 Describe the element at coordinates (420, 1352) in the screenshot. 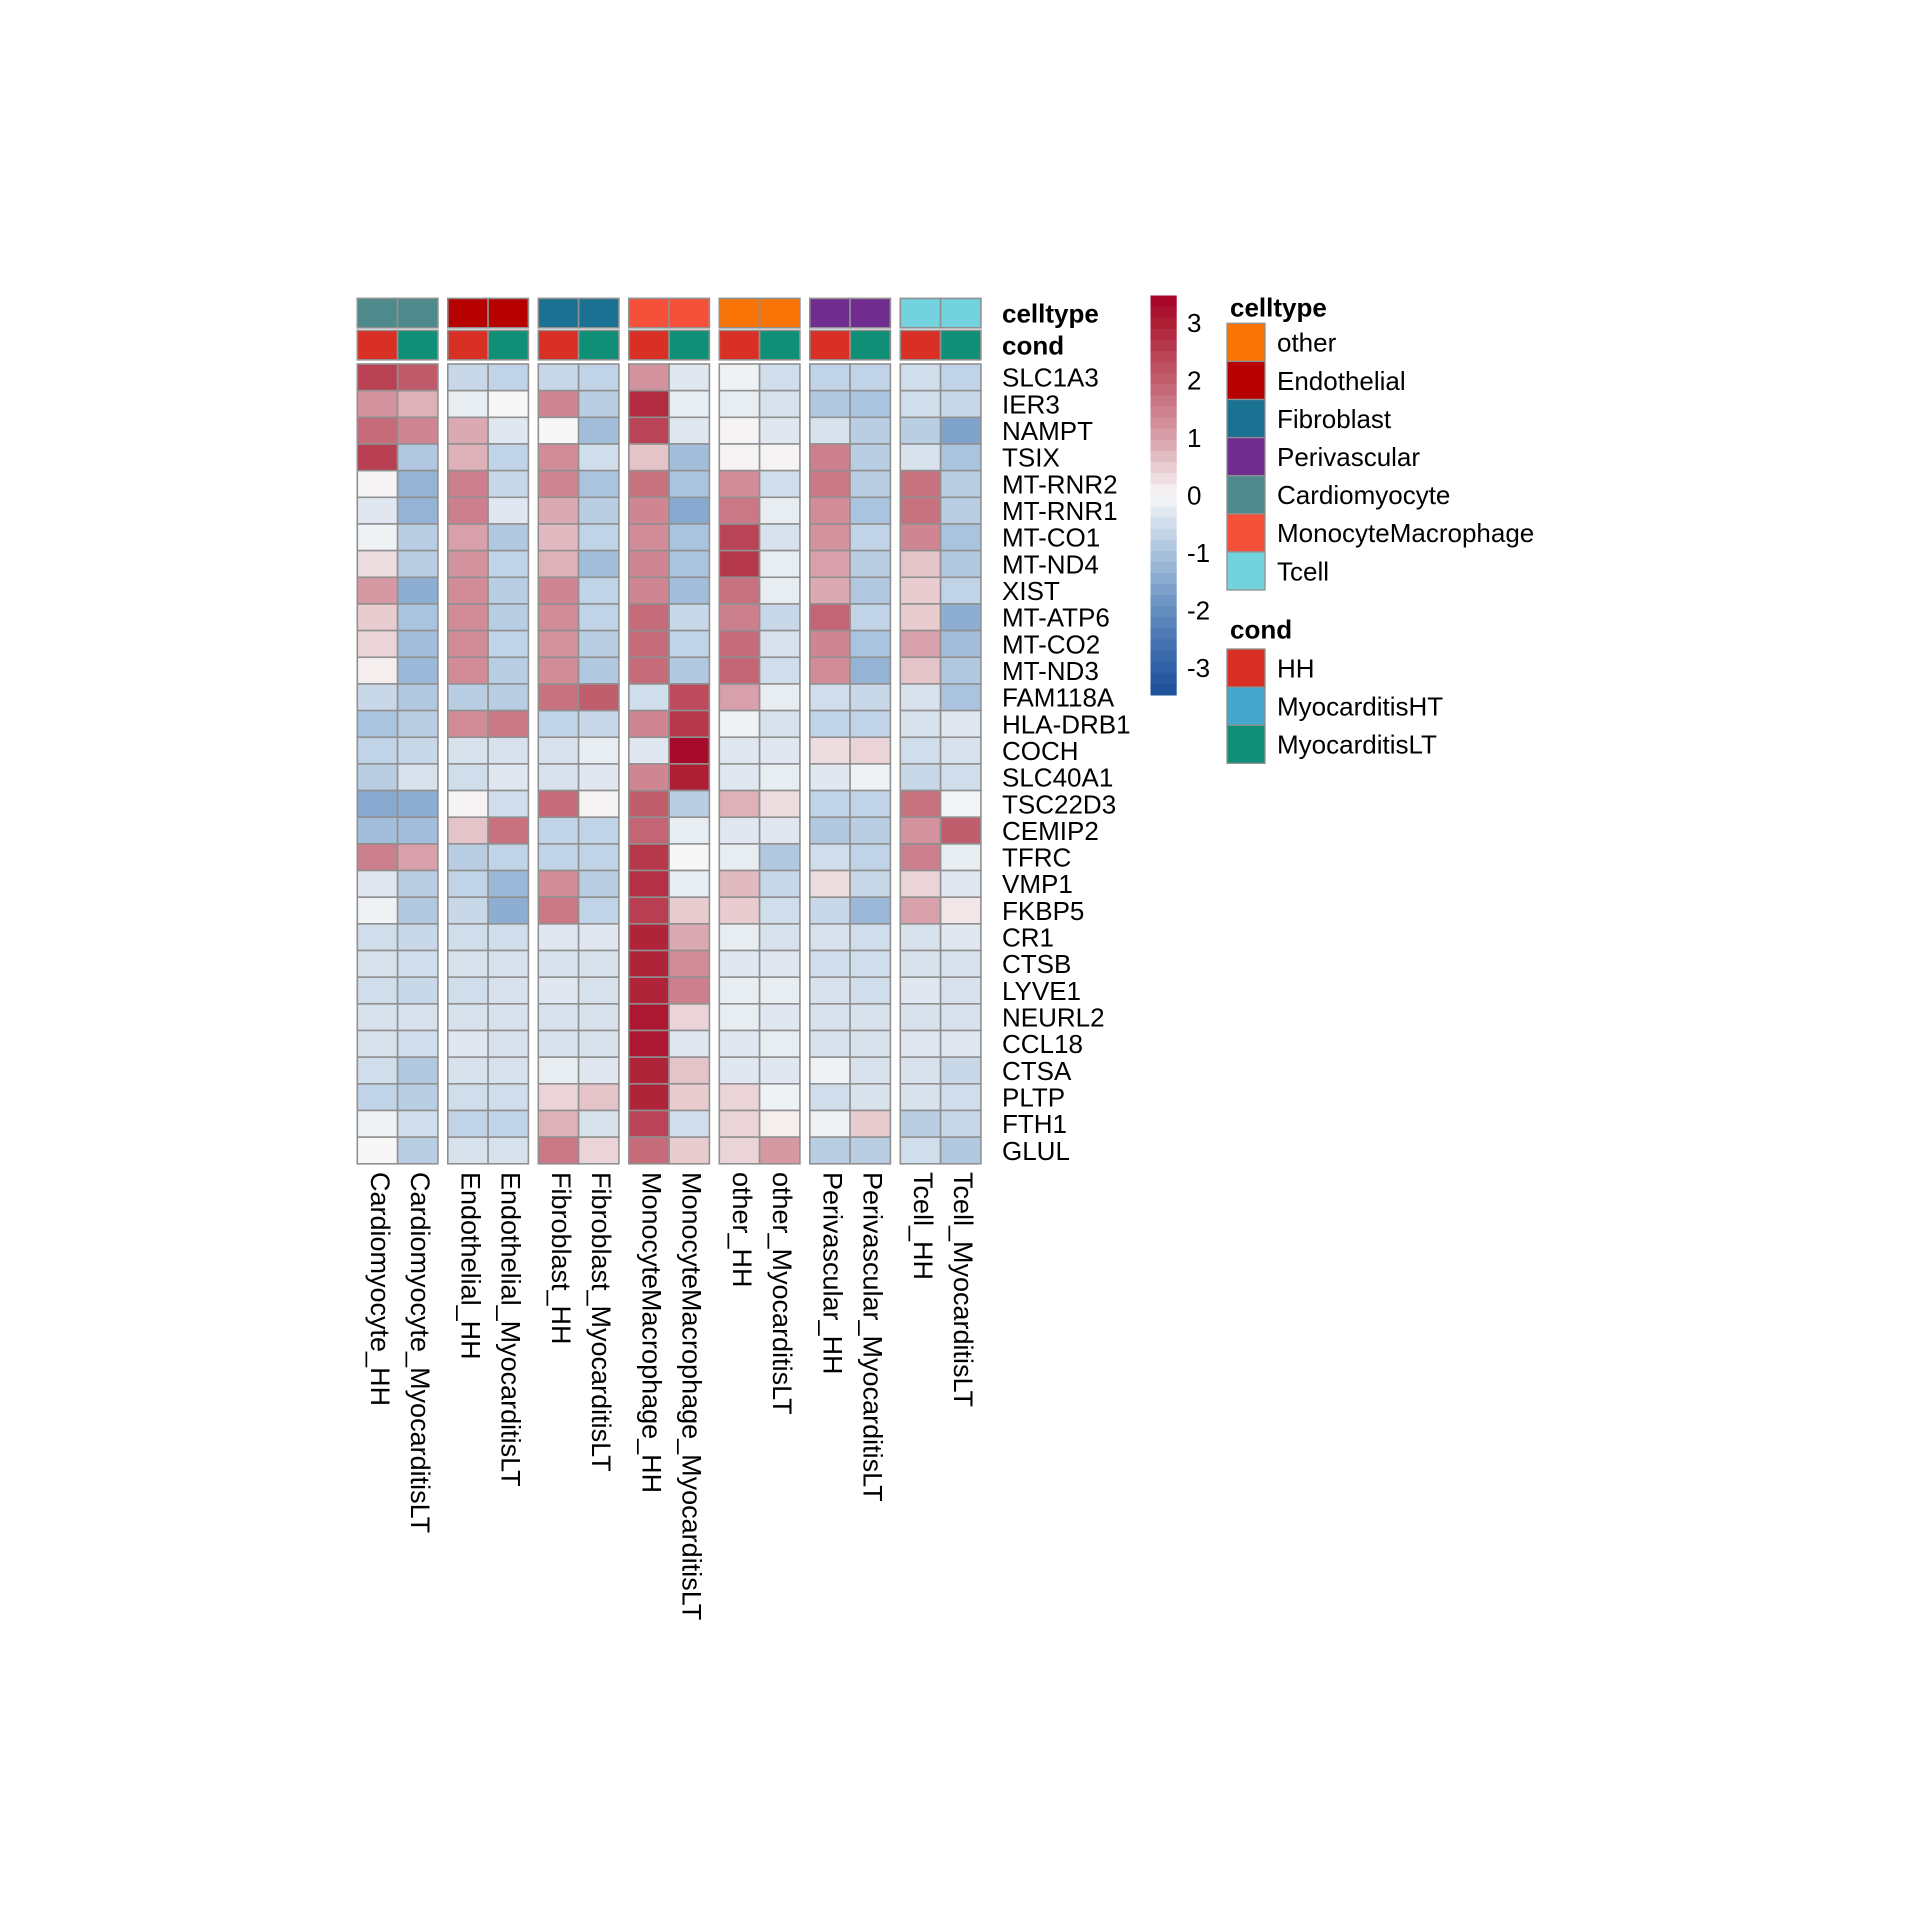

I see `svg-text: Cardiomyocyte_MyocarditisLT` at that location.